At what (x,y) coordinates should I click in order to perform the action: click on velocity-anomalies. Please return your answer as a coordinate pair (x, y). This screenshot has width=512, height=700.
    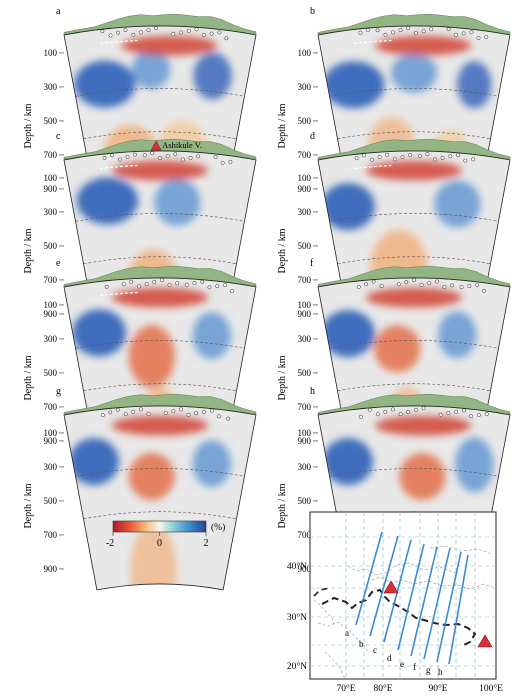
    Looking at the image, I should click on (150, 544).